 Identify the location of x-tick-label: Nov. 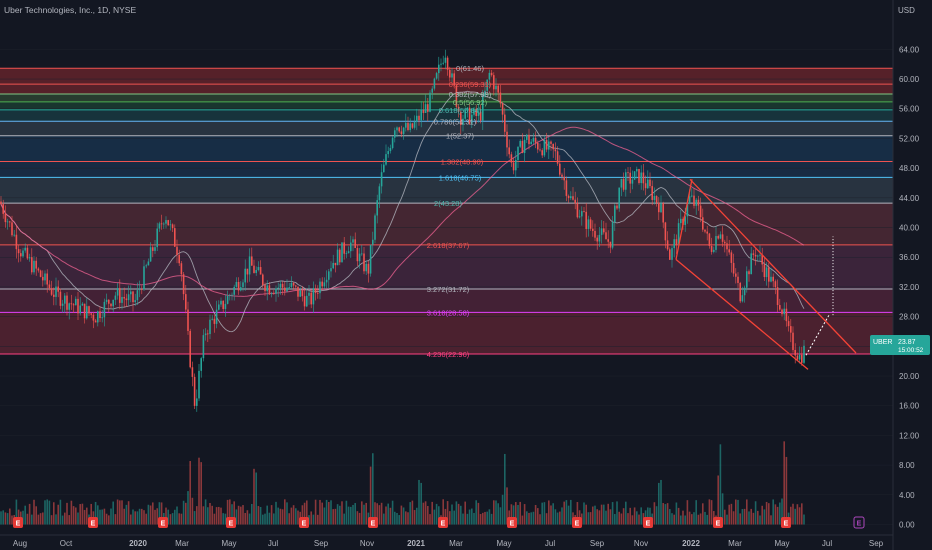
(367, 543).